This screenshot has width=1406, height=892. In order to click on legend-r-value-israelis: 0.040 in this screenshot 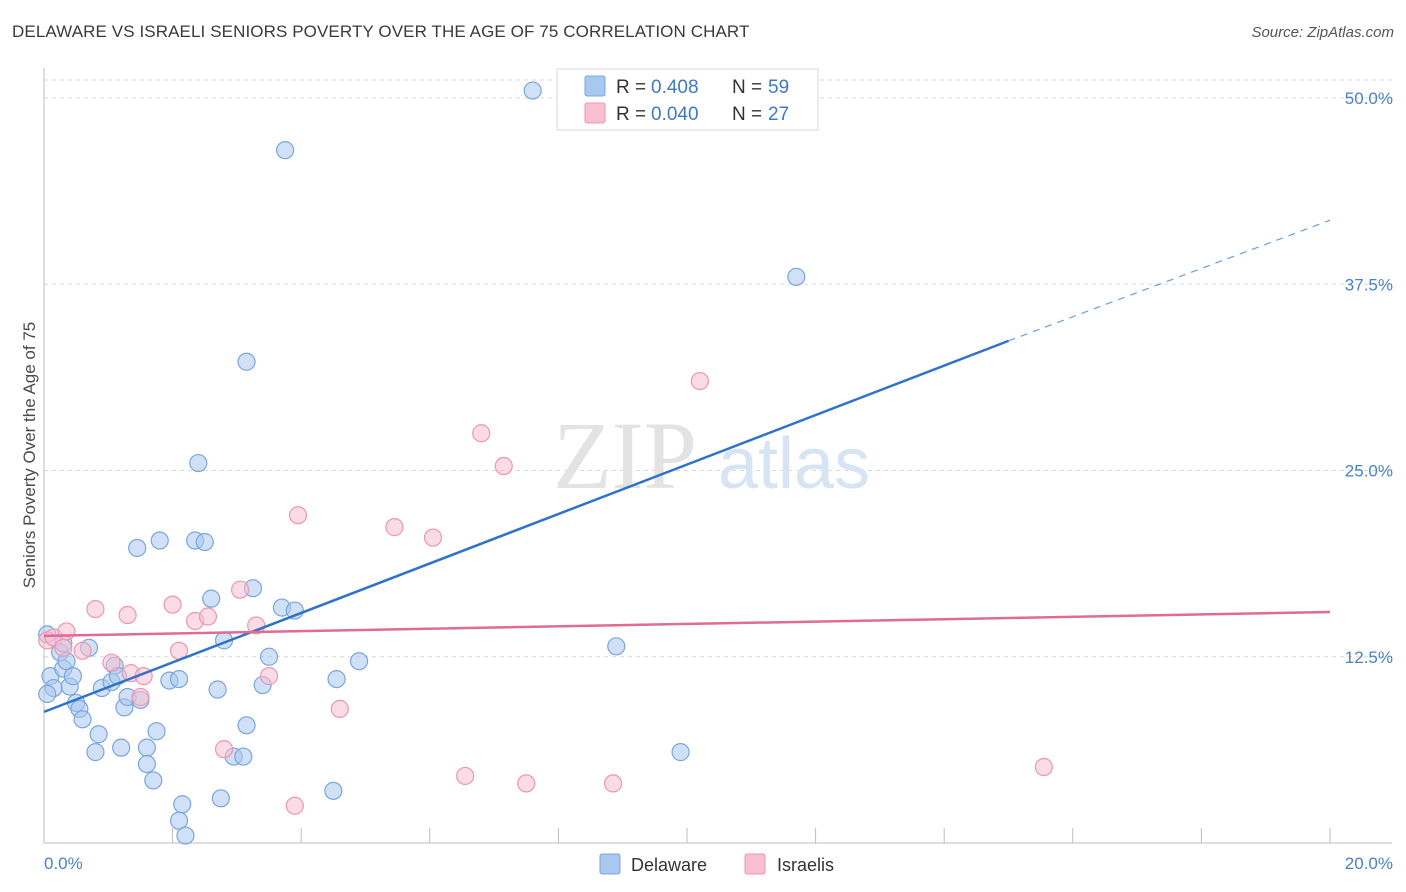, I will do `click(675, 114)`.